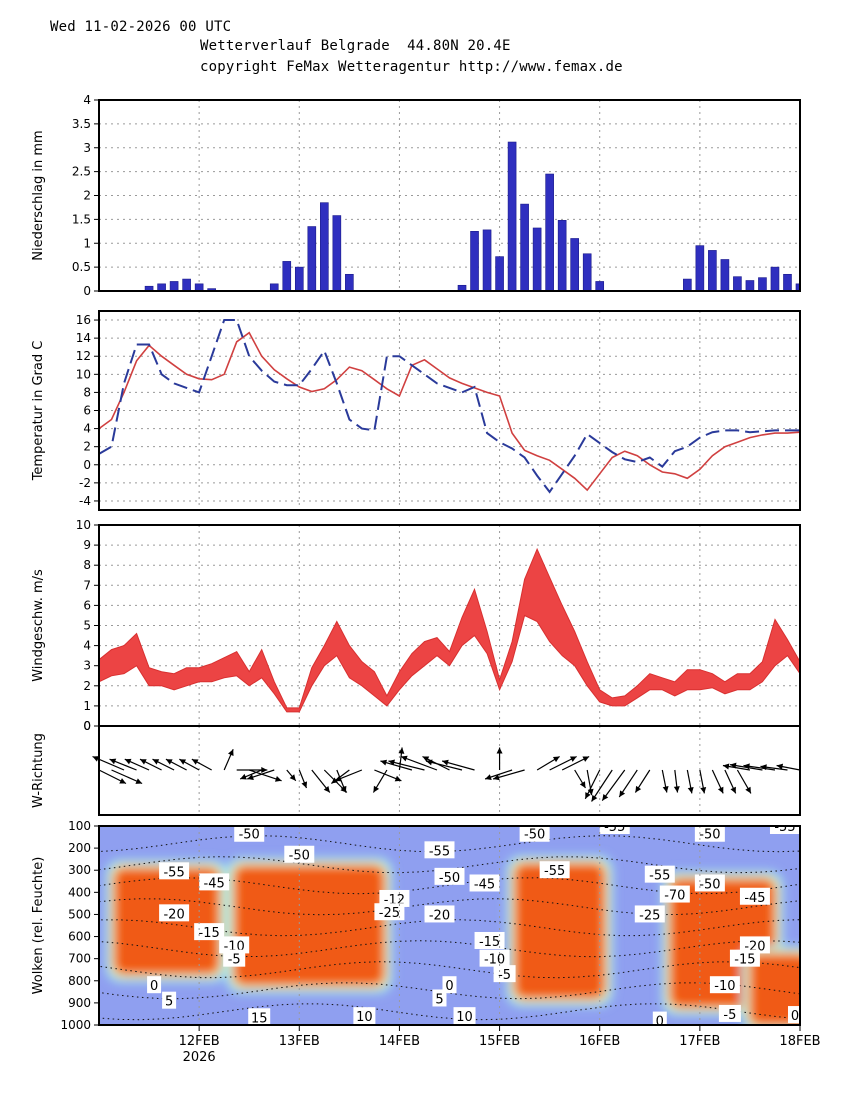  I want to click on x-tick-label: 18FEB, so click(799, 1041).